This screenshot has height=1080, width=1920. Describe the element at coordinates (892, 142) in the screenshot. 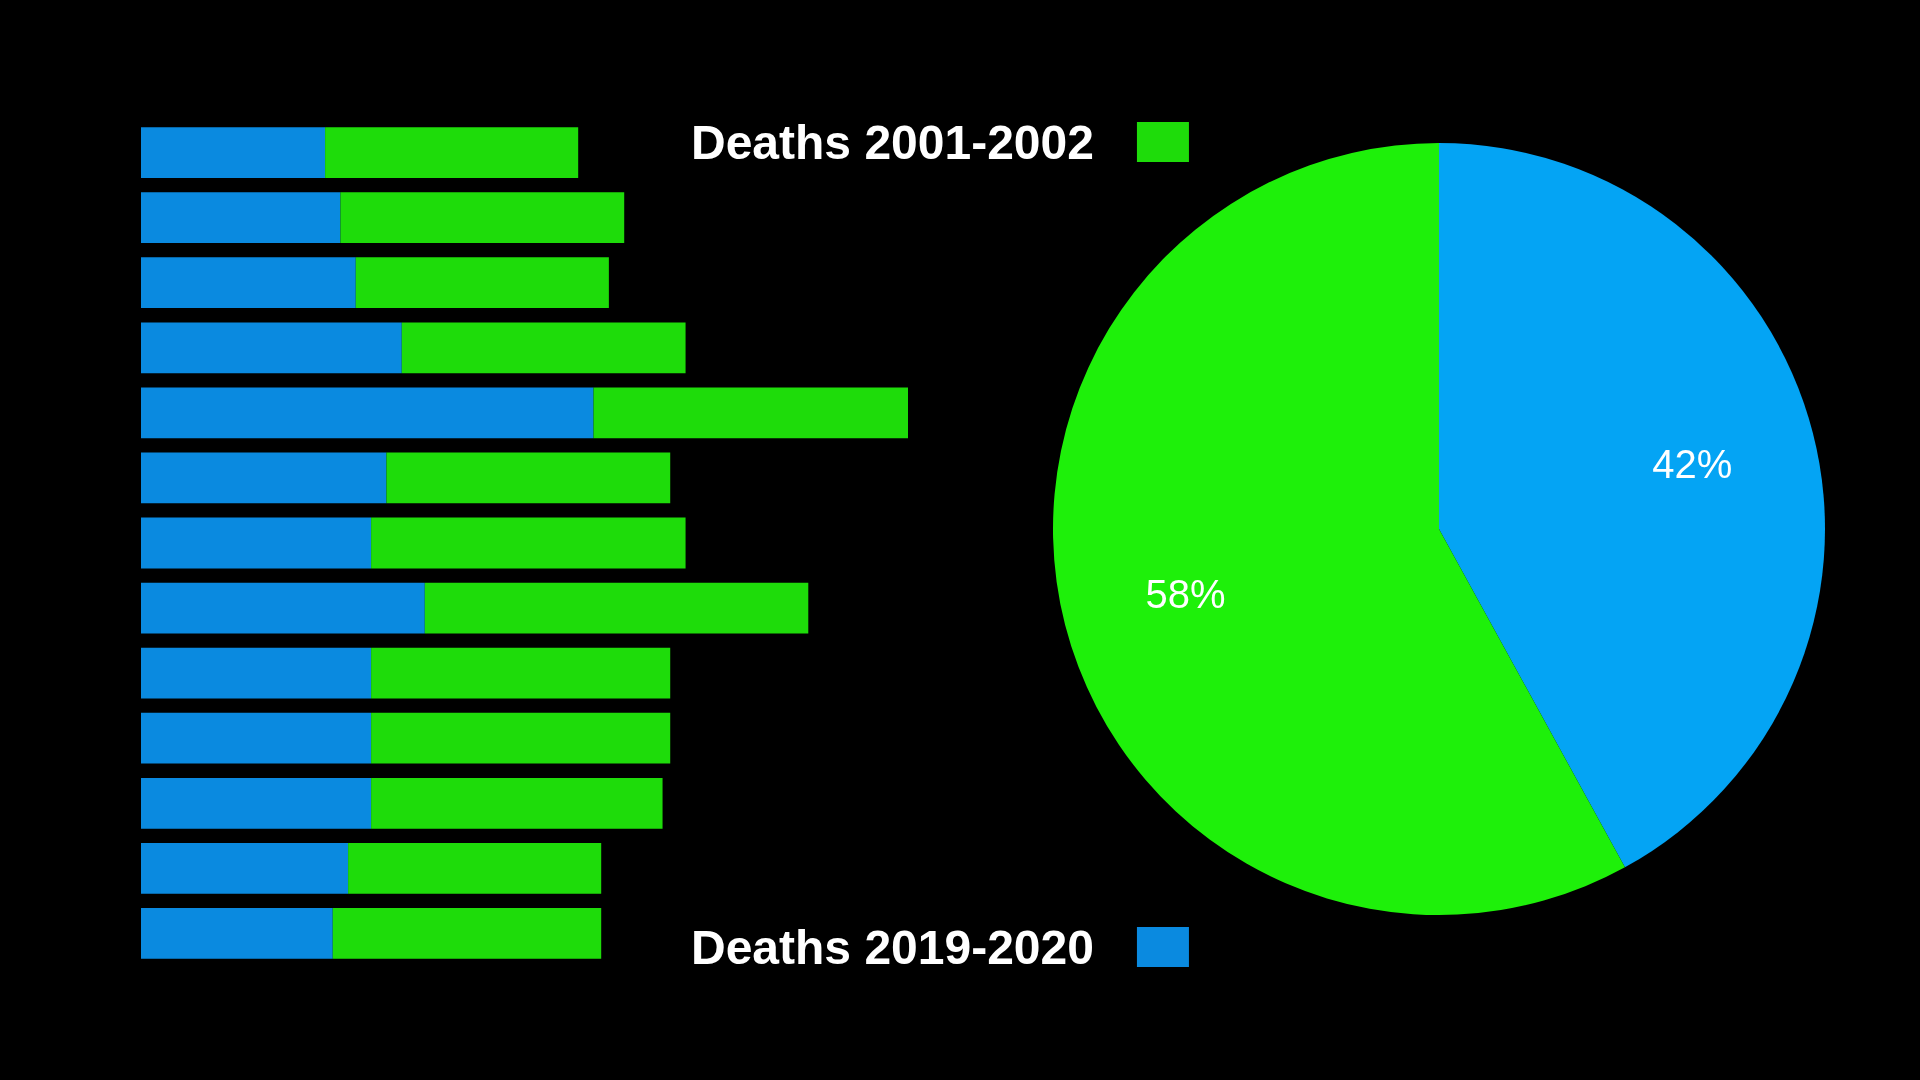

I see `legend-label: Deaths 2001-2002` at that location.